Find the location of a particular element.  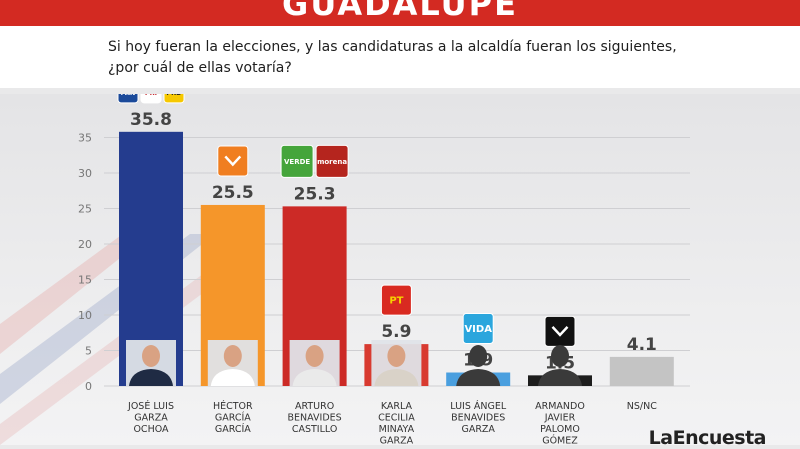

movimiento-ciudadano-logo is located at coordinates (233, 161).